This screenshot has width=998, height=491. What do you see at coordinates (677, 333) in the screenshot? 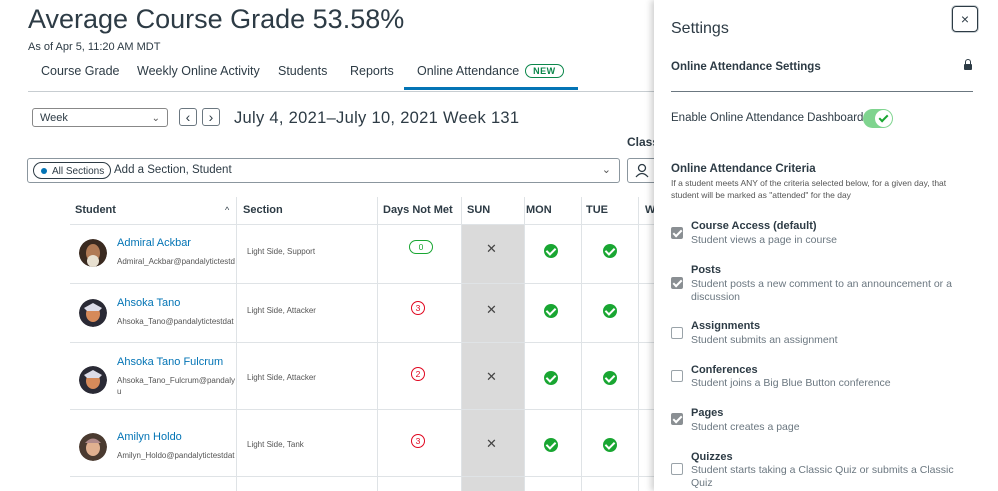
I see `assignments-checkbox` at bounding box center [677, 333].